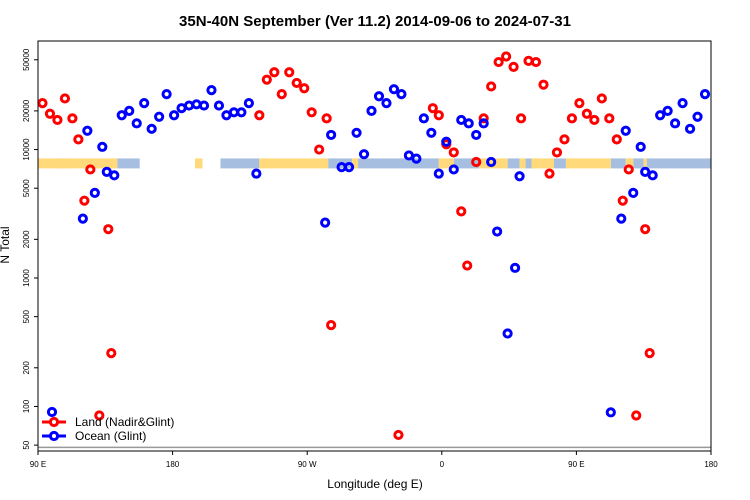  What do you see at coordinates (38, 464) in the screenshot?
I see `x-tick-label-0: 90 E` at bounding box center [38, 464].